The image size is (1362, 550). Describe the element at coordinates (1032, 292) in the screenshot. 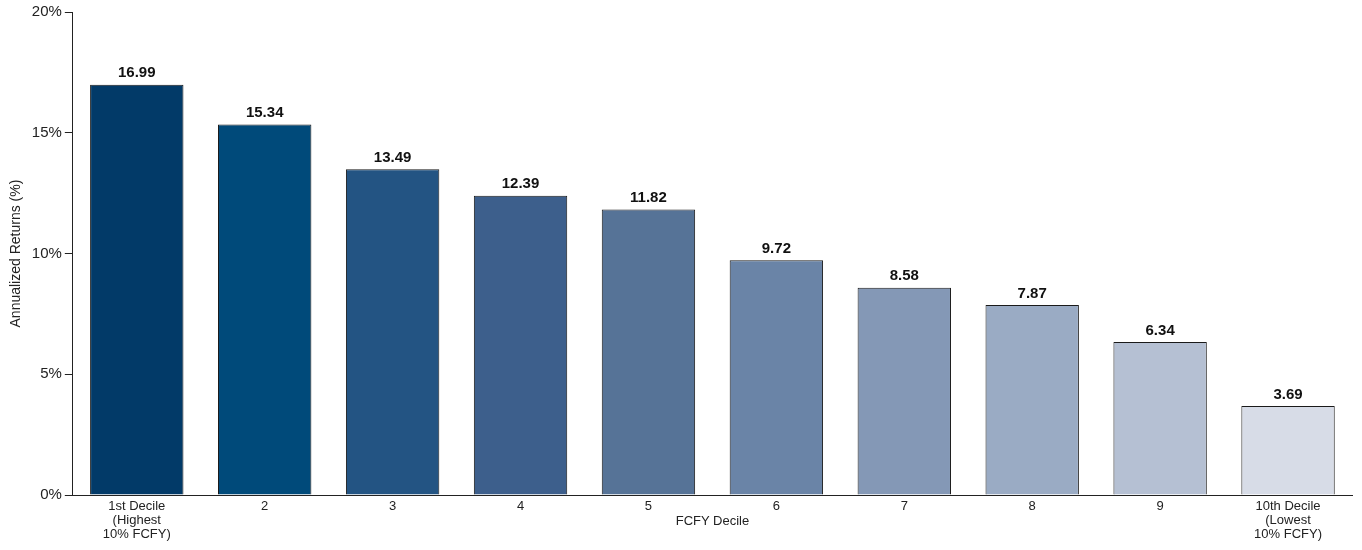

I see `data-label: 7.87` at that location.